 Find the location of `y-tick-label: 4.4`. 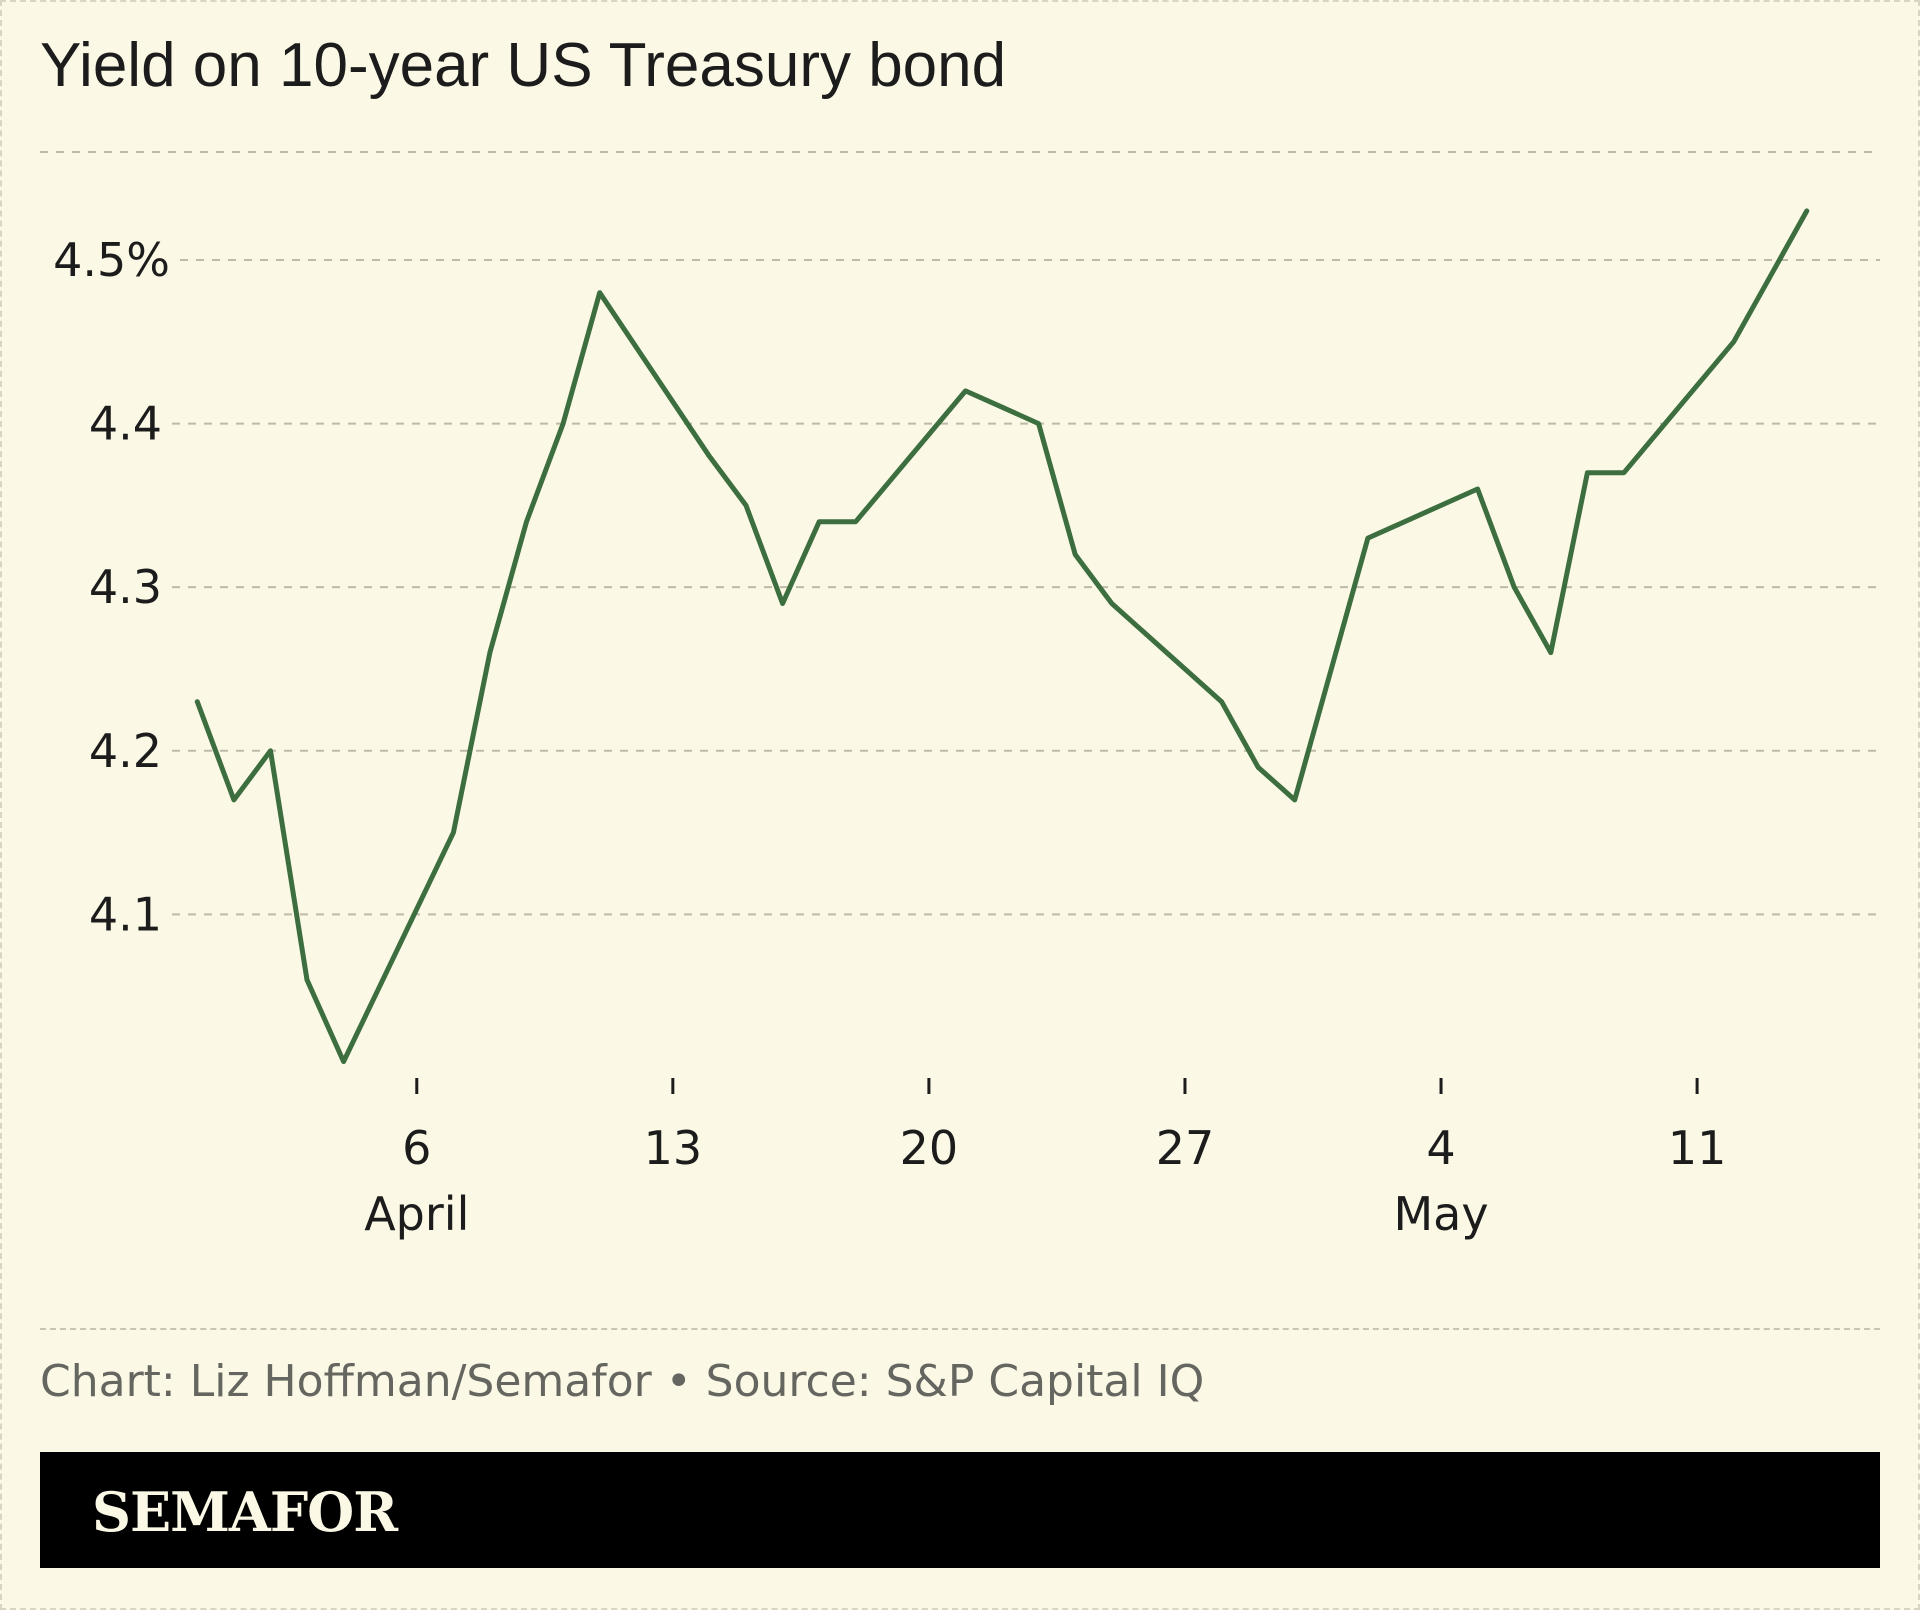

y-tick-label: 4.4 is located at coordinates (125, 424).